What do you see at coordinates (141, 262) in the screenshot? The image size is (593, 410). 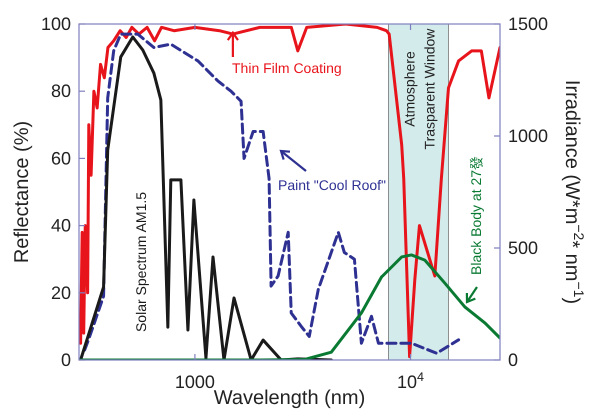 I see `annotation: Solar Spectrum AM1.5` at bounding box center [141, 262].